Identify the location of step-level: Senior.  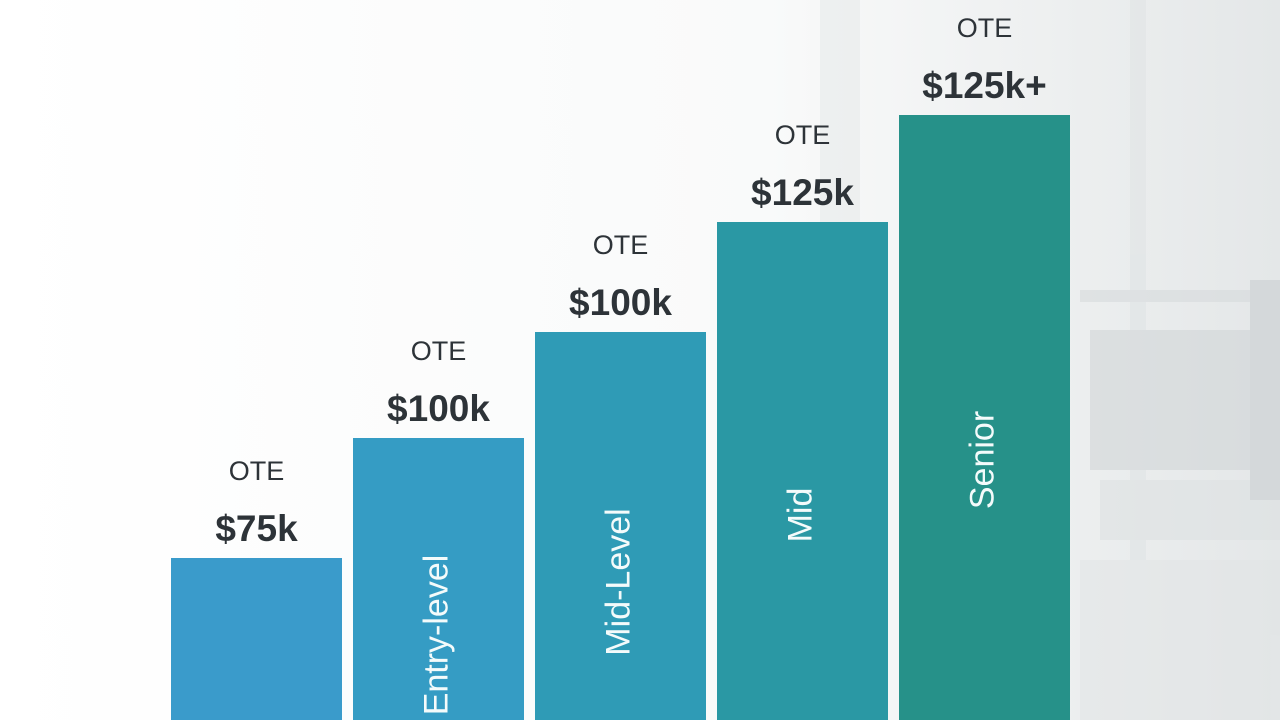
(982, 460).